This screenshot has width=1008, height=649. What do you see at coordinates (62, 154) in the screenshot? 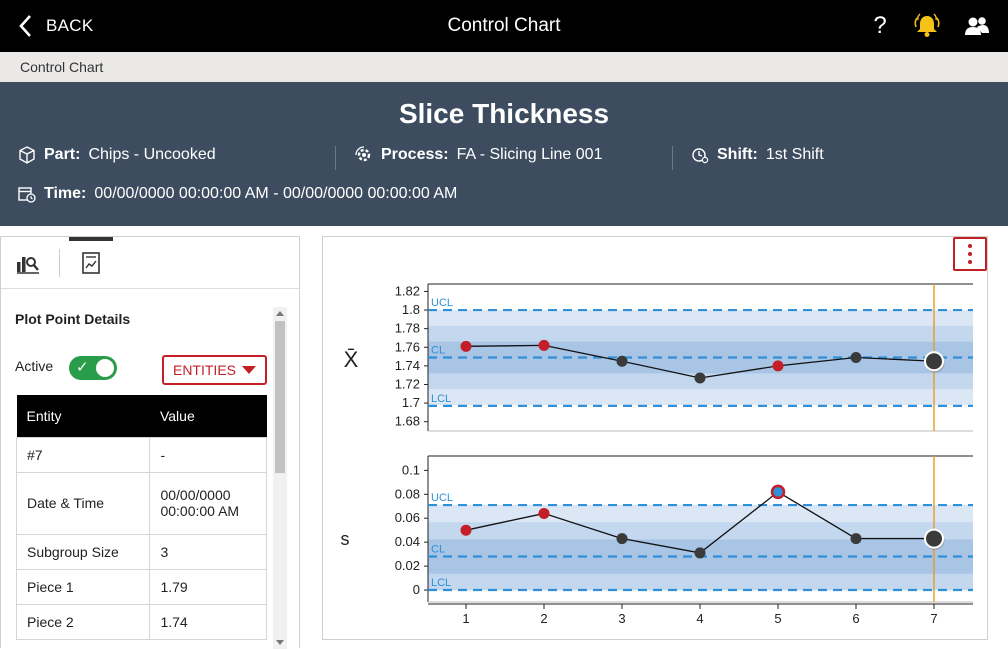
I see `part-label: Part:` at bounding box center [62, 154].